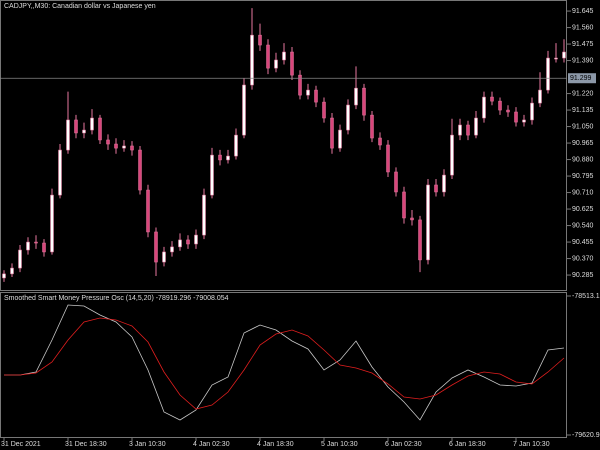  Describe the element at coordinates (586, 296) in the screenshot. I see `y-tick-label: -78513.17` at that location.